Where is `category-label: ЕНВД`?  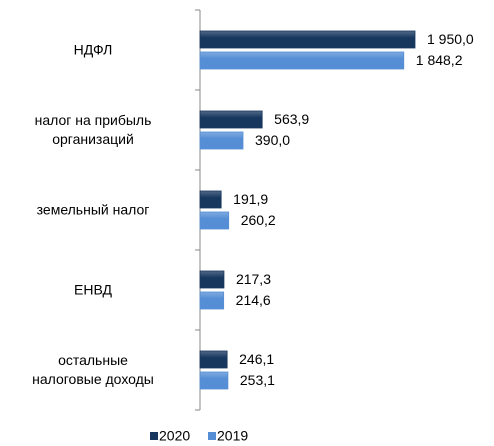
category-label: ЕНВД is located at coordinates (93, 289).